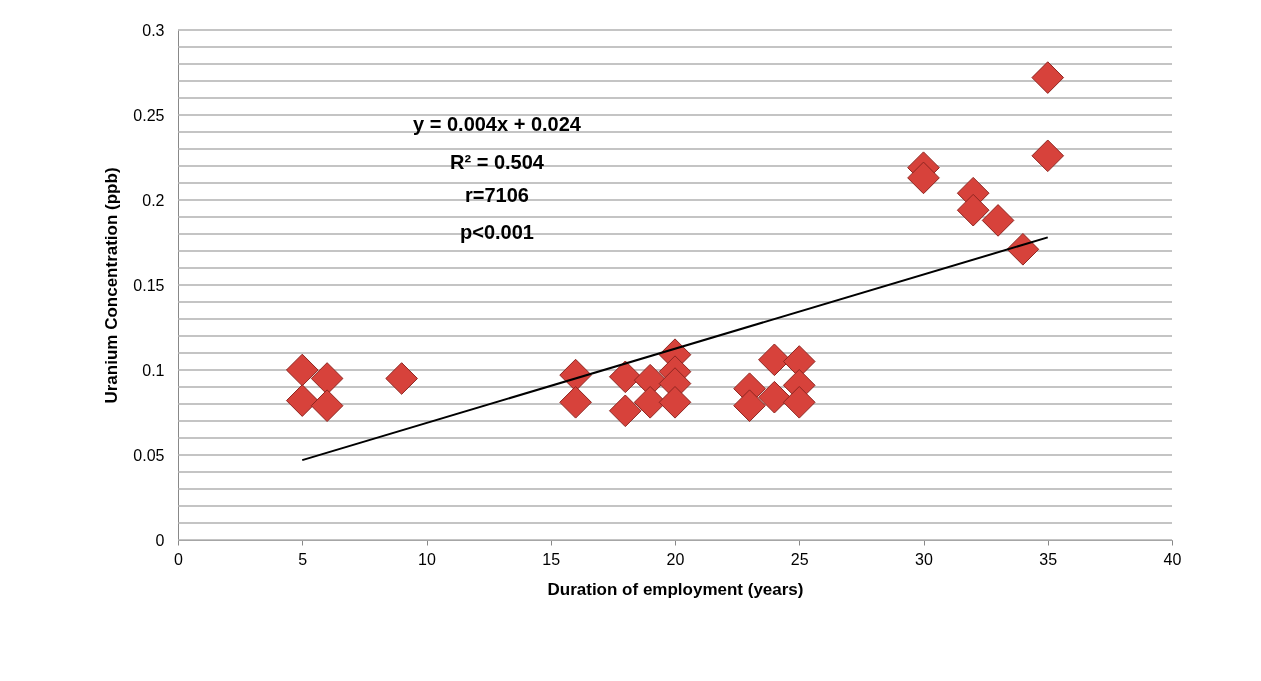  What do you see at coordinates (497, 195) in the screenshot?
I see `annotation: r=7106` at bounding box center [497, 195].